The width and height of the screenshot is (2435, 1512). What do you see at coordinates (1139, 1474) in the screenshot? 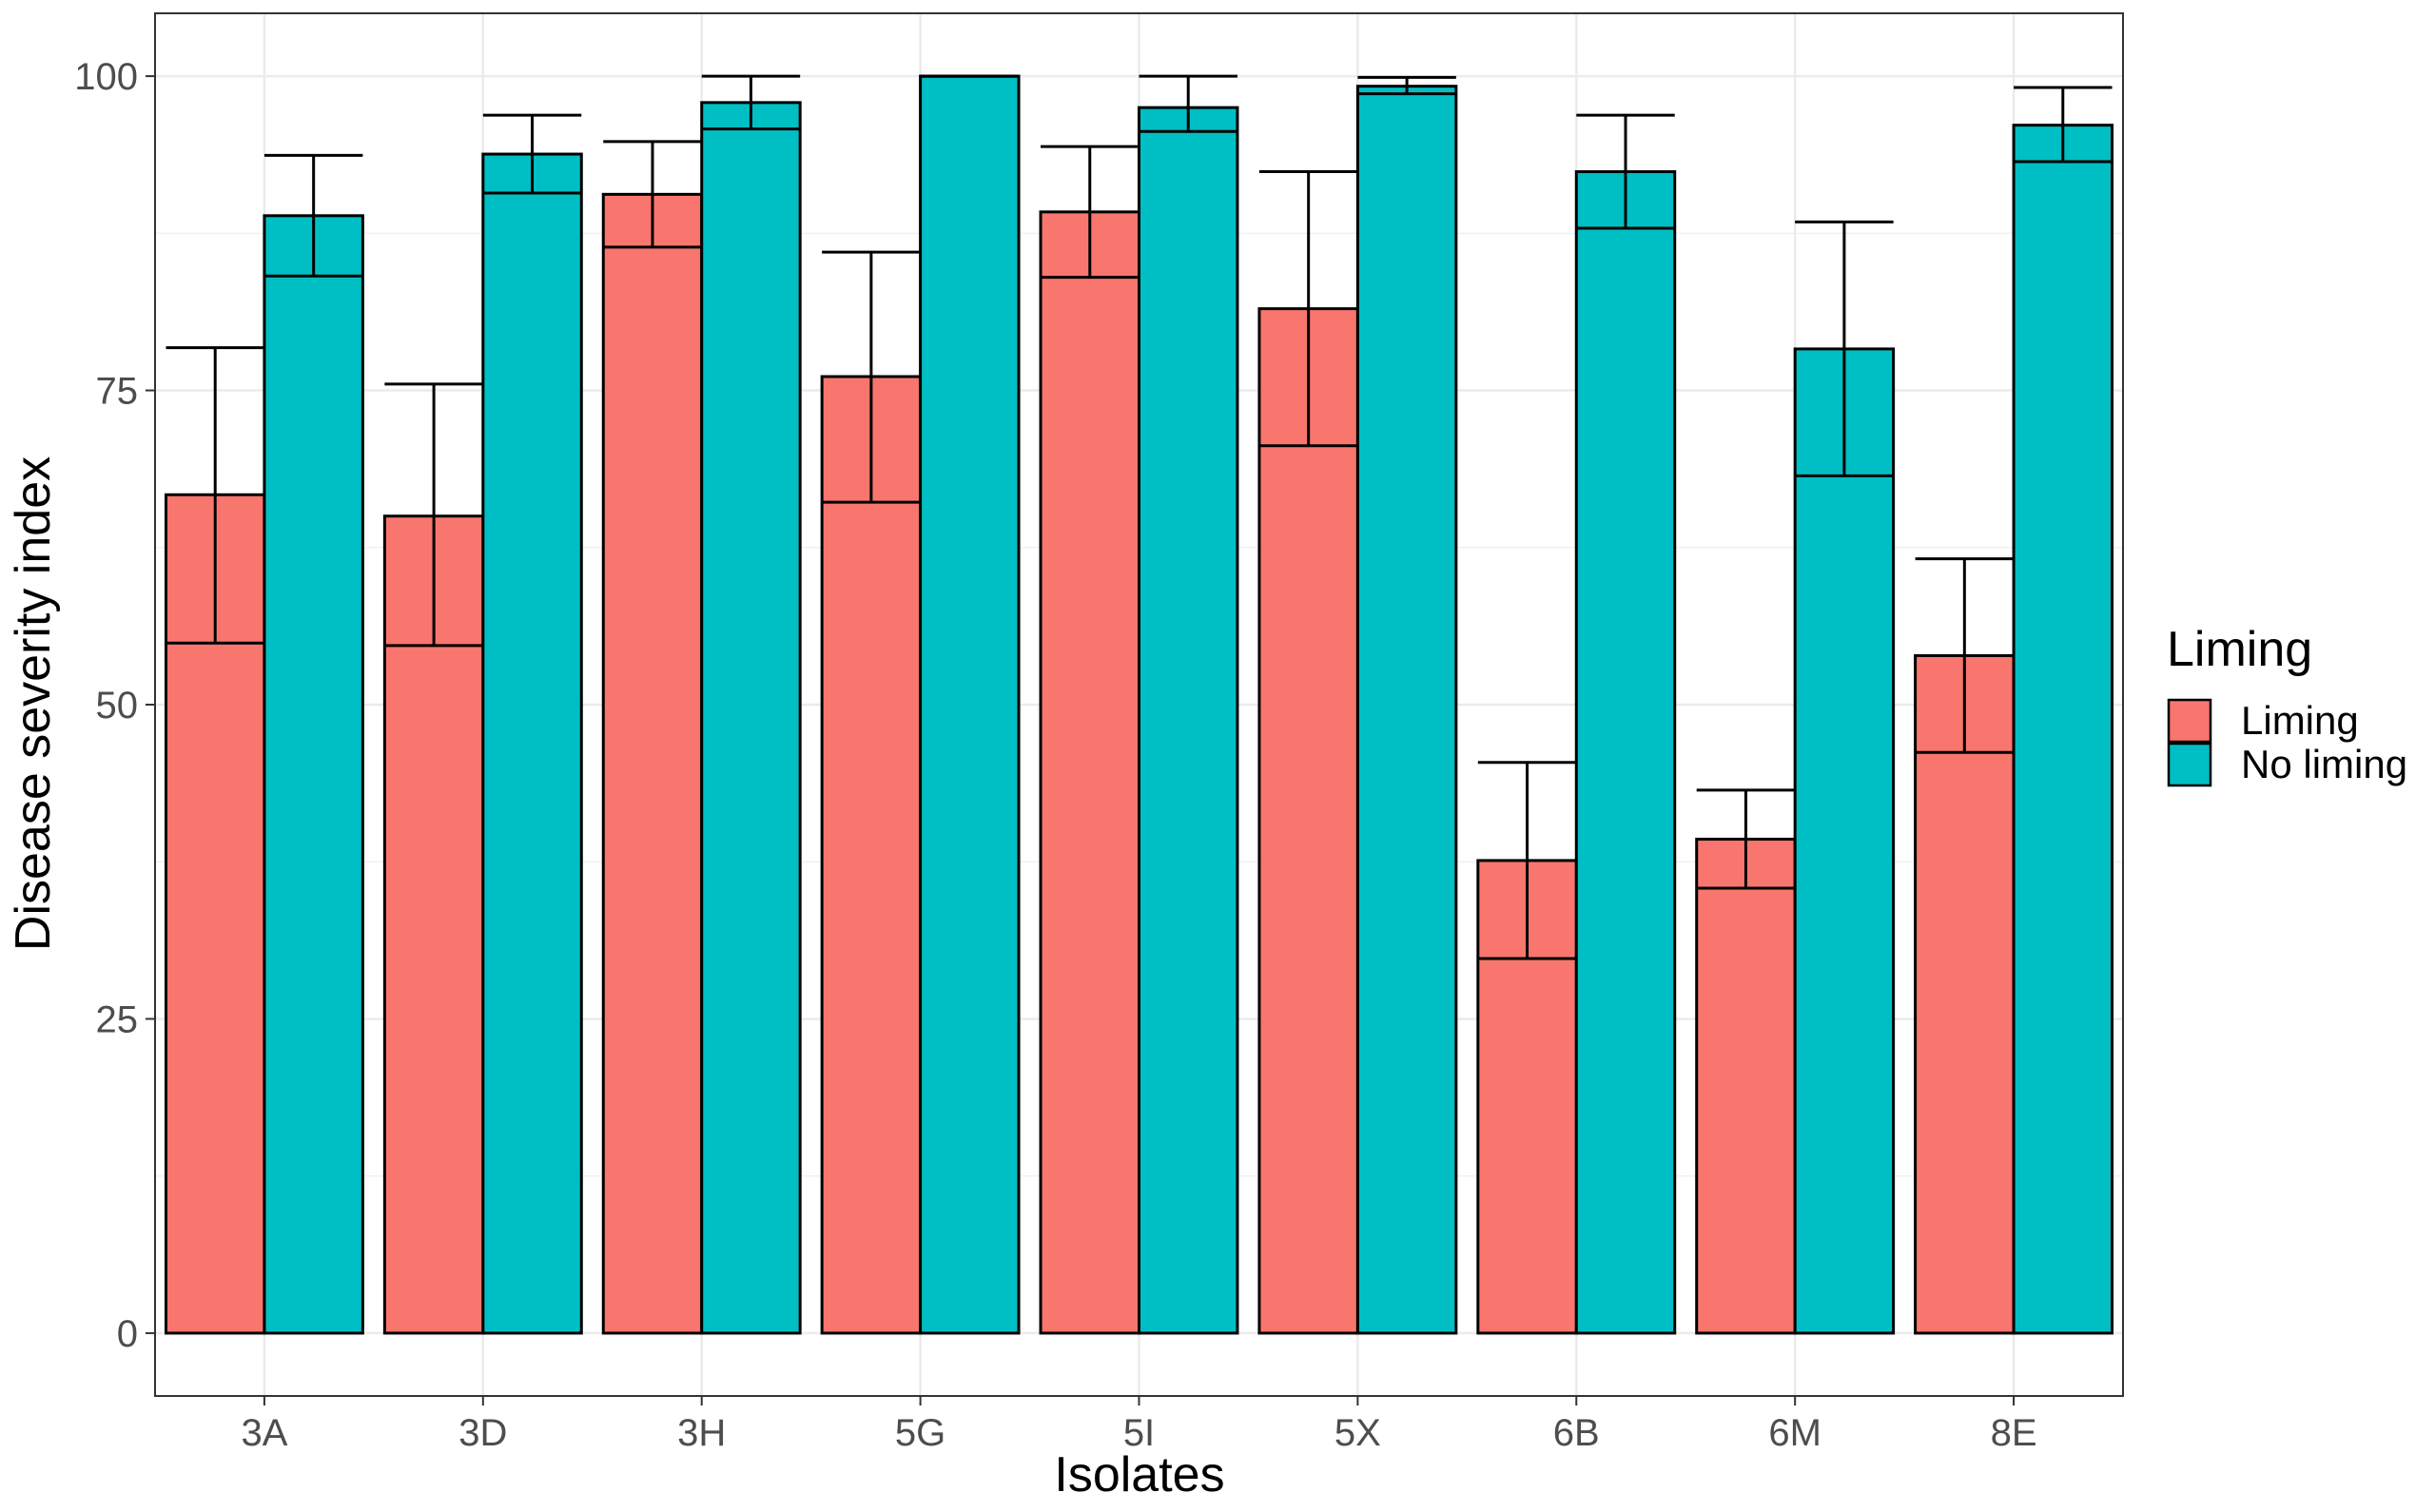
I see `x-axis-title: Isolates` at bounding box center [1139, 1474].